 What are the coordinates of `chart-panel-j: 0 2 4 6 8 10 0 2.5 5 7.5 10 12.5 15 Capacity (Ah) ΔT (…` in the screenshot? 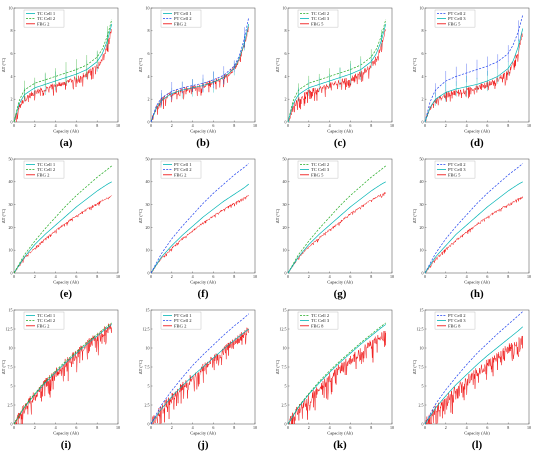 It's located at (197, 379).